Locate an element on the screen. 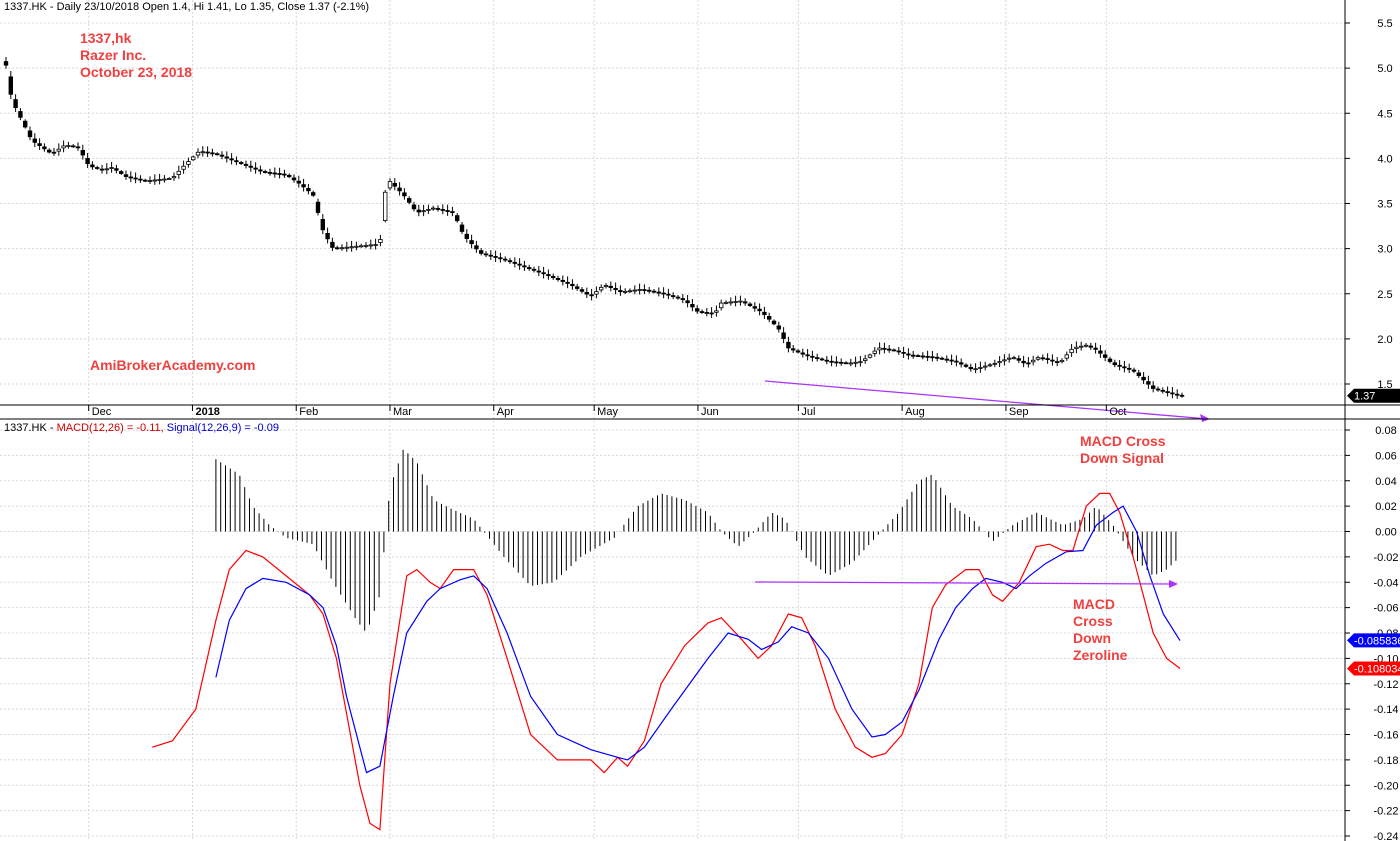 The width and height of the screenshot is (1400, 841). macd-value-tag-shape is located at coordinates (1373, 668).